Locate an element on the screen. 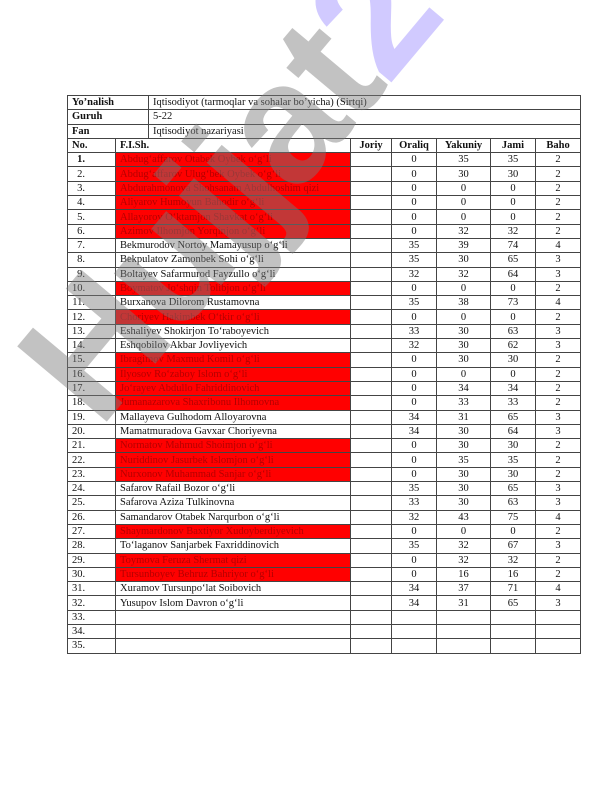 This screenshot has width=612, height=792. student-name is located at coordinates (233, 646).